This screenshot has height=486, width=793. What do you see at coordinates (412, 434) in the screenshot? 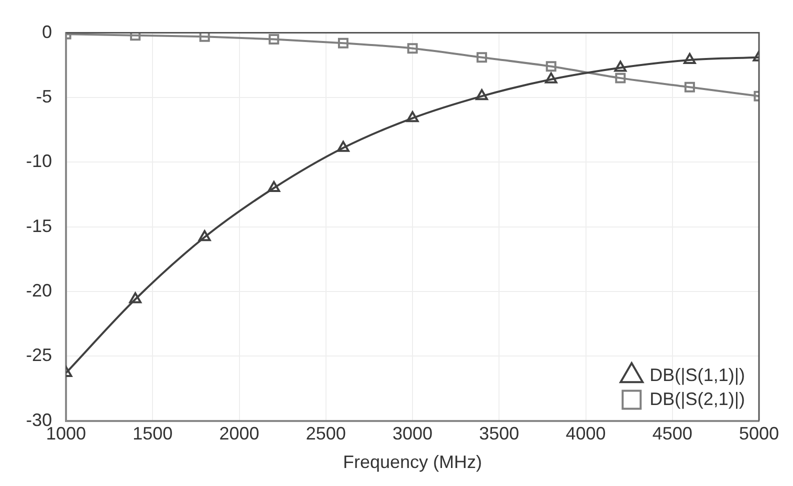
I see `x-tick-label: 3000` at bounding box center [412, 434].